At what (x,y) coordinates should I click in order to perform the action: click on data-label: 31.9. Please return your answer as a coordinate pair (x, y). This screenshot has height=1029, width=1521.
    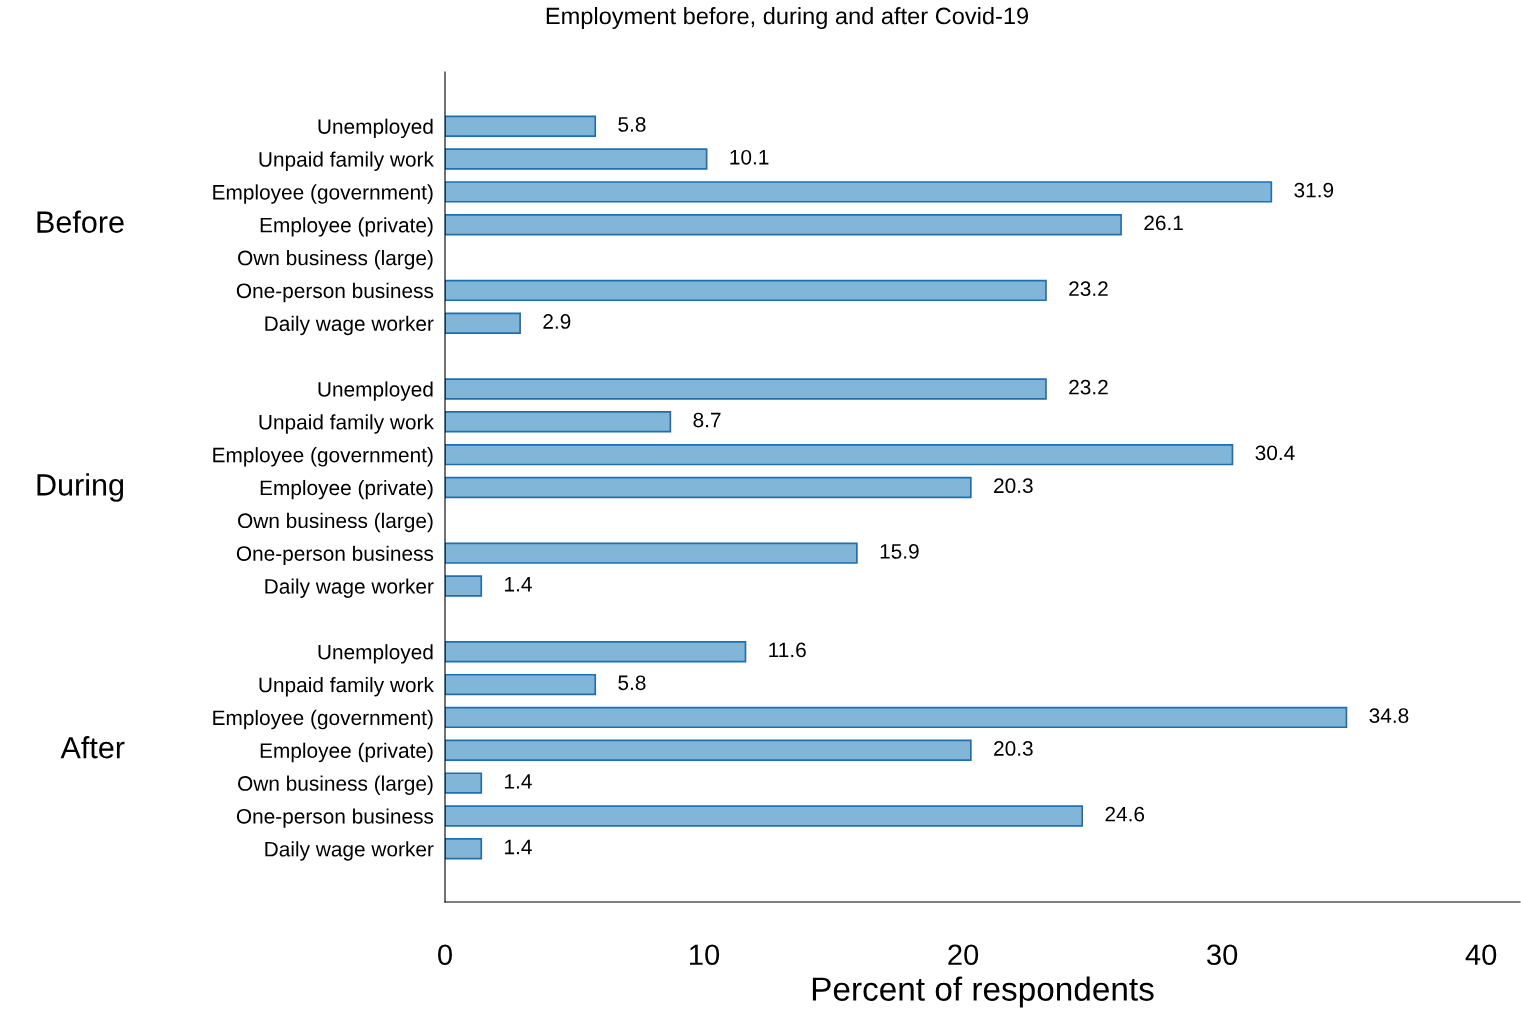
    Looking at the image, I should click on (1314, 190).